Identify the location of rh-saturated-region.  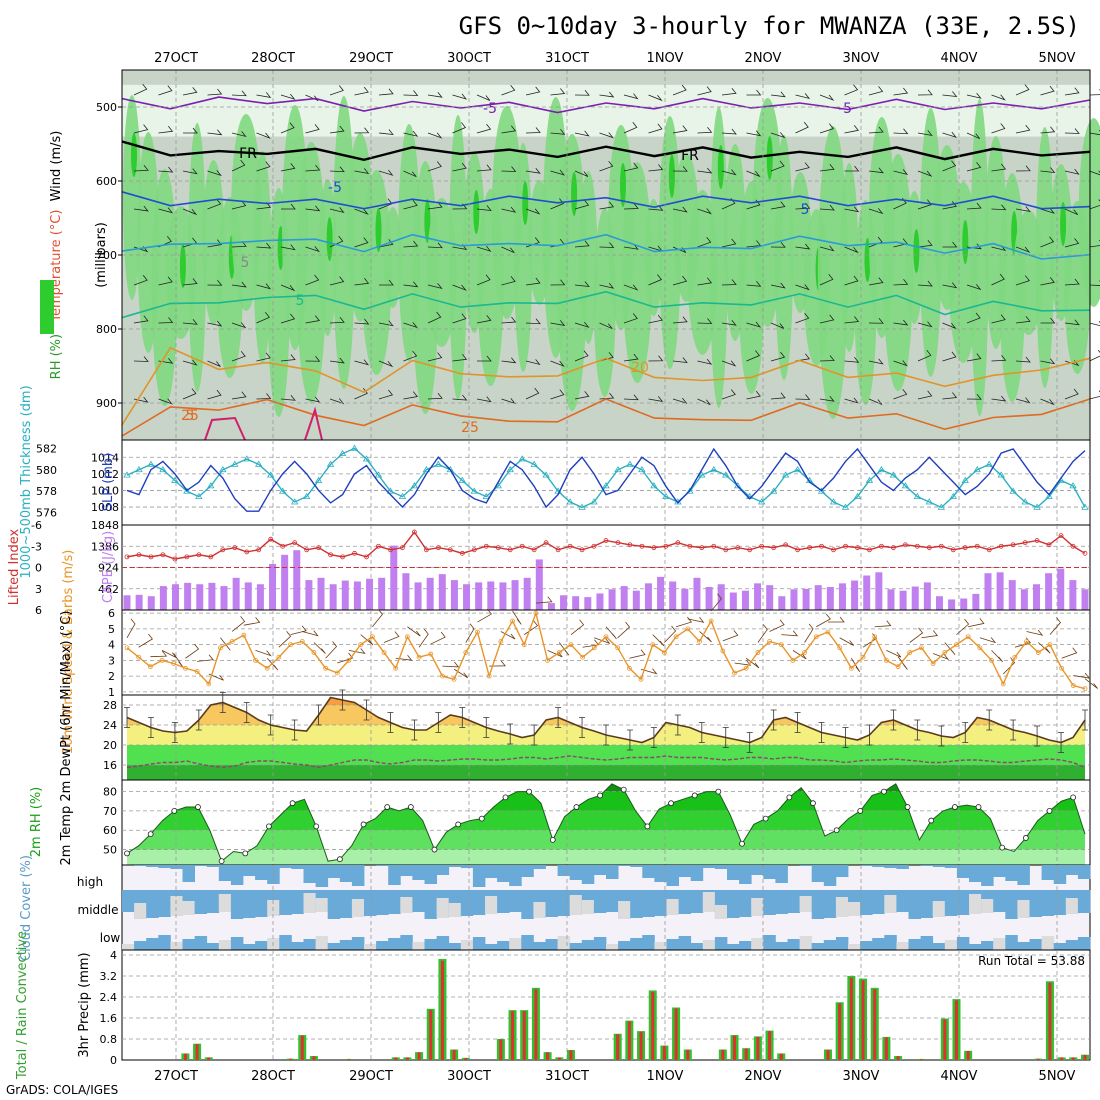
(427, 221).